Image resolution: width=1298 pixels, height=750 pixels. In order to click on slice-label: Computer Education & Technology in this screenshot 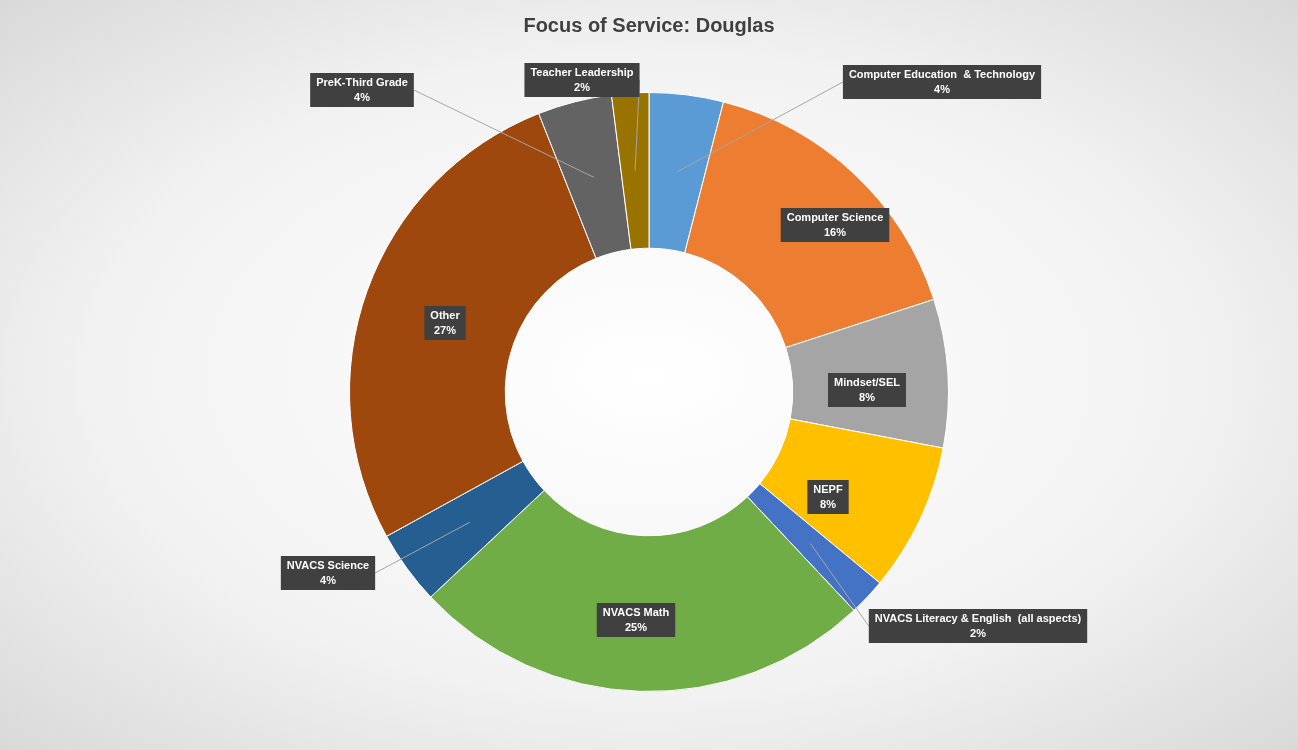, I will do `click(942, 74)`.